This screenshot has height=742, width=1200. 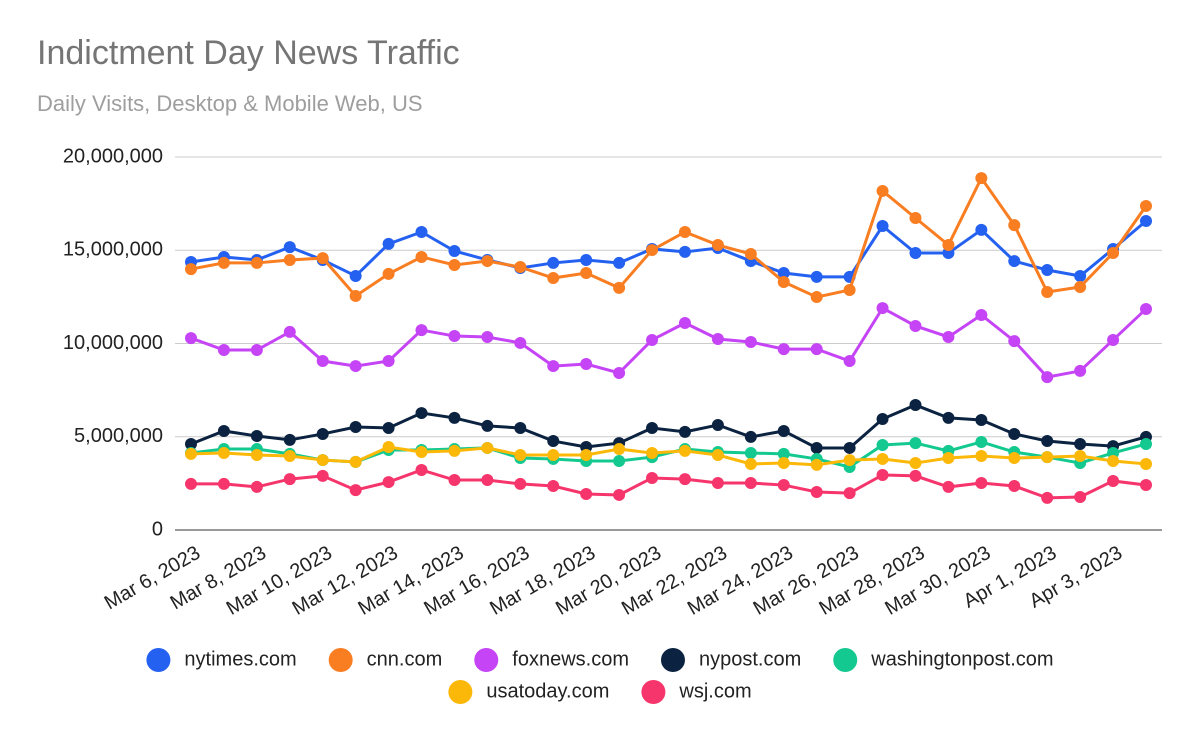 What do you see at coordinates (240, 659) in the screenshot?
I see `legend-label: nytimes.com` at bounding box center [240, 659].